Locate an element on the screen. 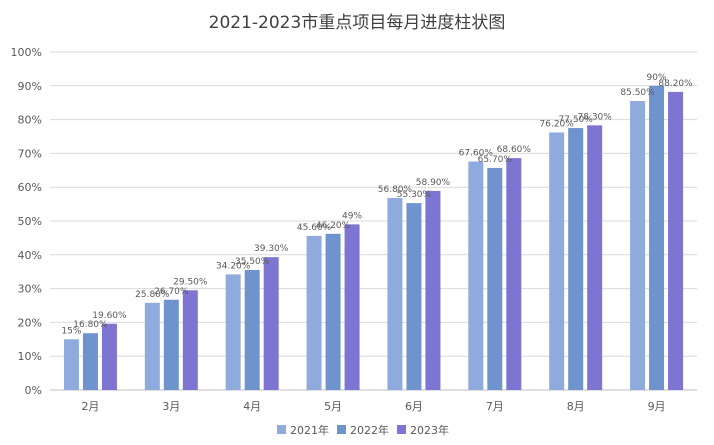  y-tick-label: 40% is located at coordinates (30, 255).